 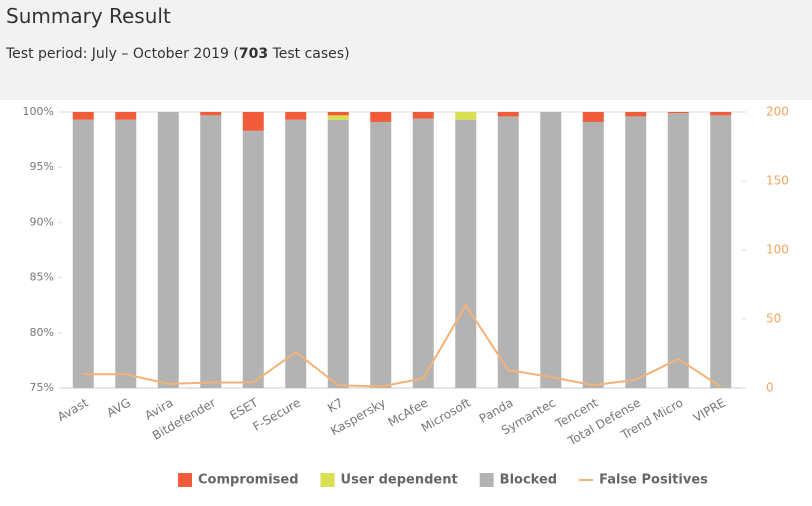 I want to click on legend-label: False Positives, so click(x=653, y=480).